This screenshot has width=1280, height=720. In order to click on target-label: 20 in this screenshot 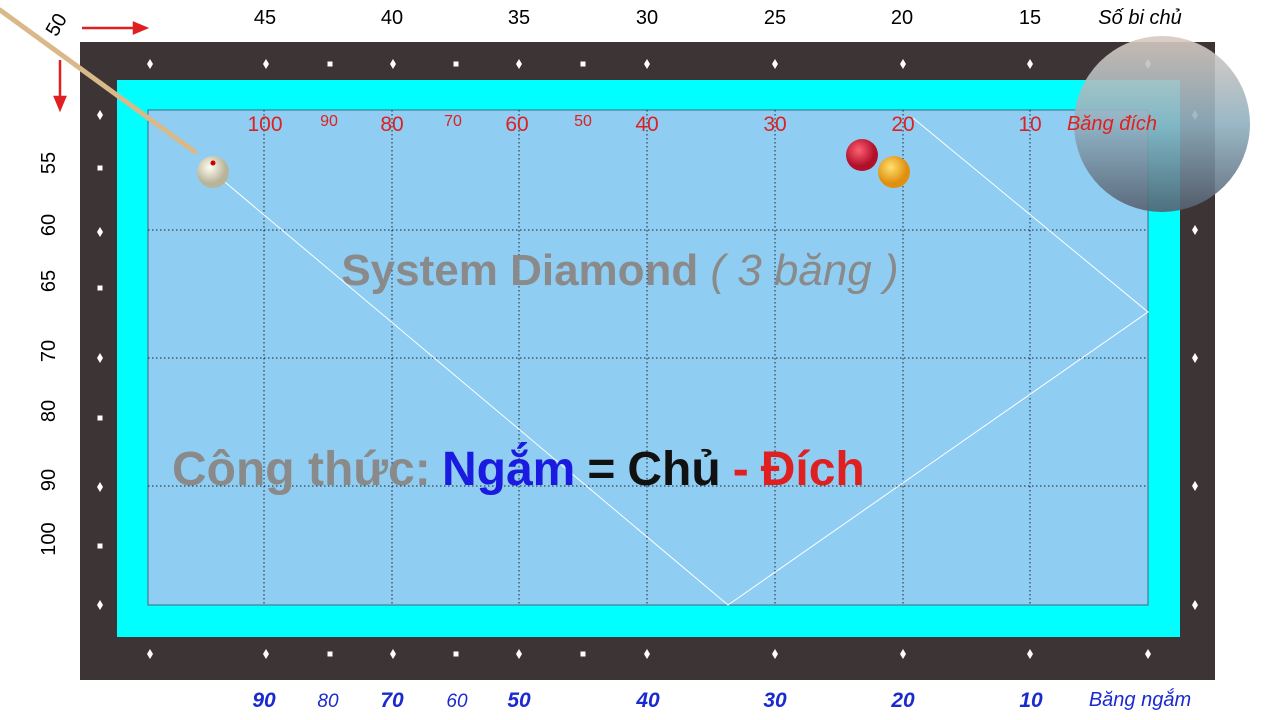, I will do `click(902, 124)`.